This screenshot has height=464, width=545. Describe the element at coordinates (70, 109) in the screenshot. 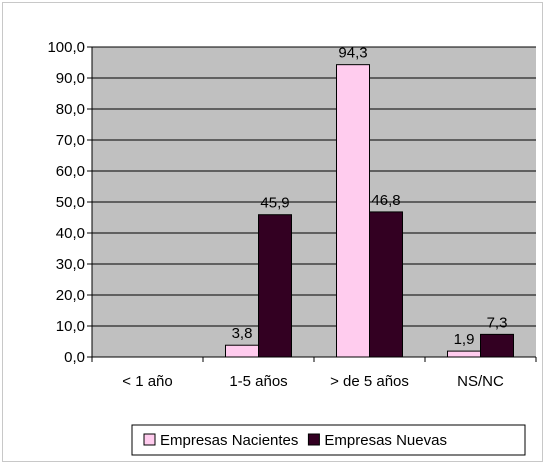

I see `y-tick-label: 80,0` at that location.